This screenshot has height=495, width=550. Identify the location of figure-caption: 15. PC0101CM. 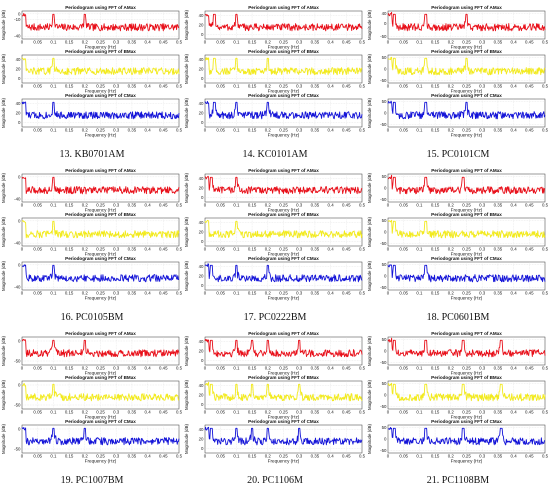
(458, 154).